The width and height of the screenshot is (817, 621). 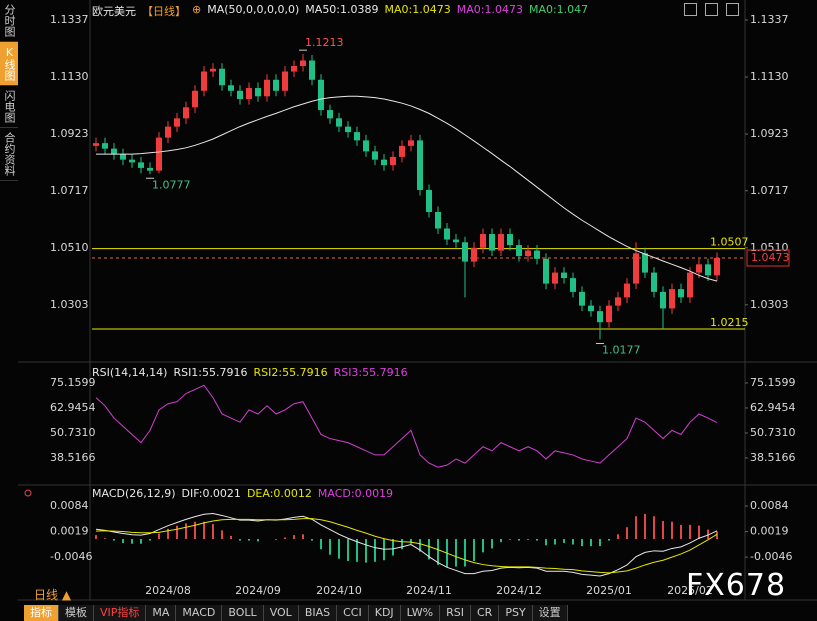 What do you see at coordinates (161, 613) in the screenshot?
I see `toolbar-tab: MA` at bounding box center [161, 613].